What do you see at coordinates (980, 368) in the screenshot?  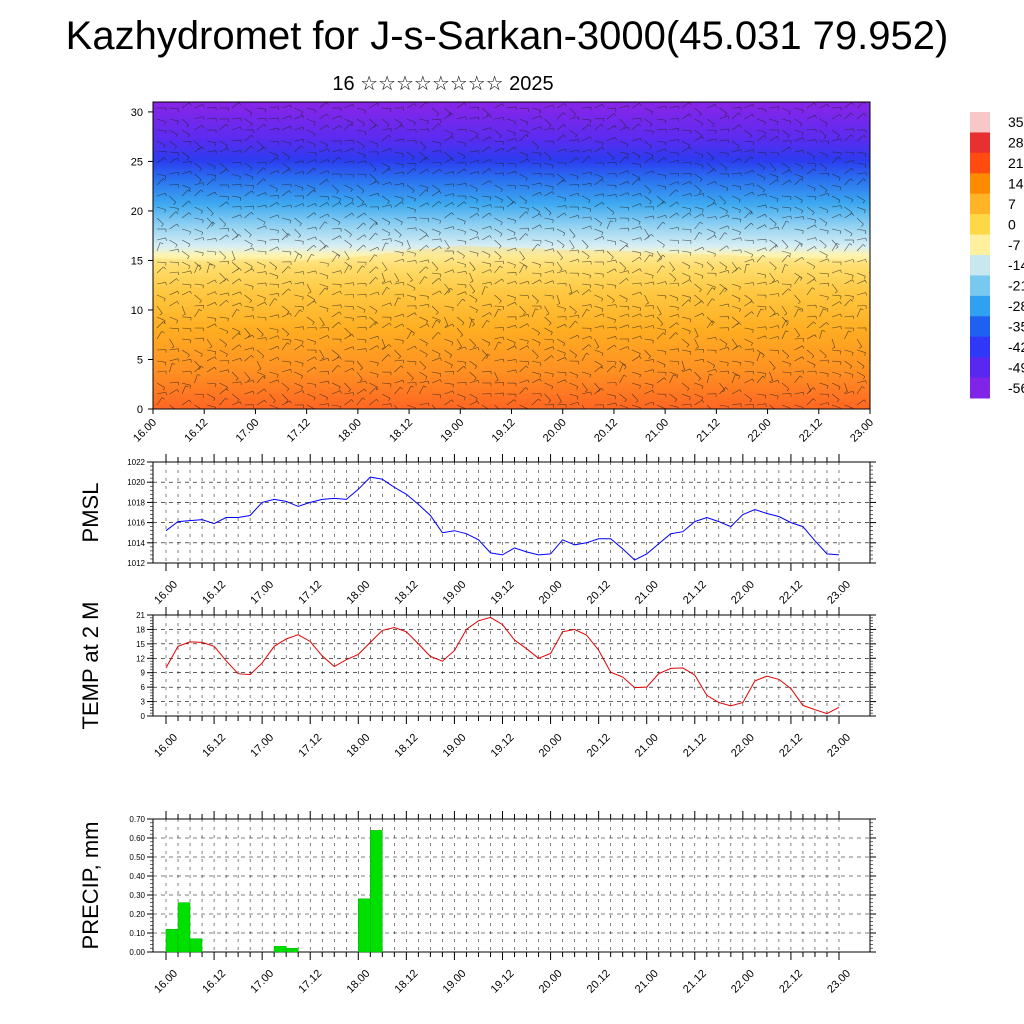 I see `colorbar-swatch` at bounding box center [980, 368].